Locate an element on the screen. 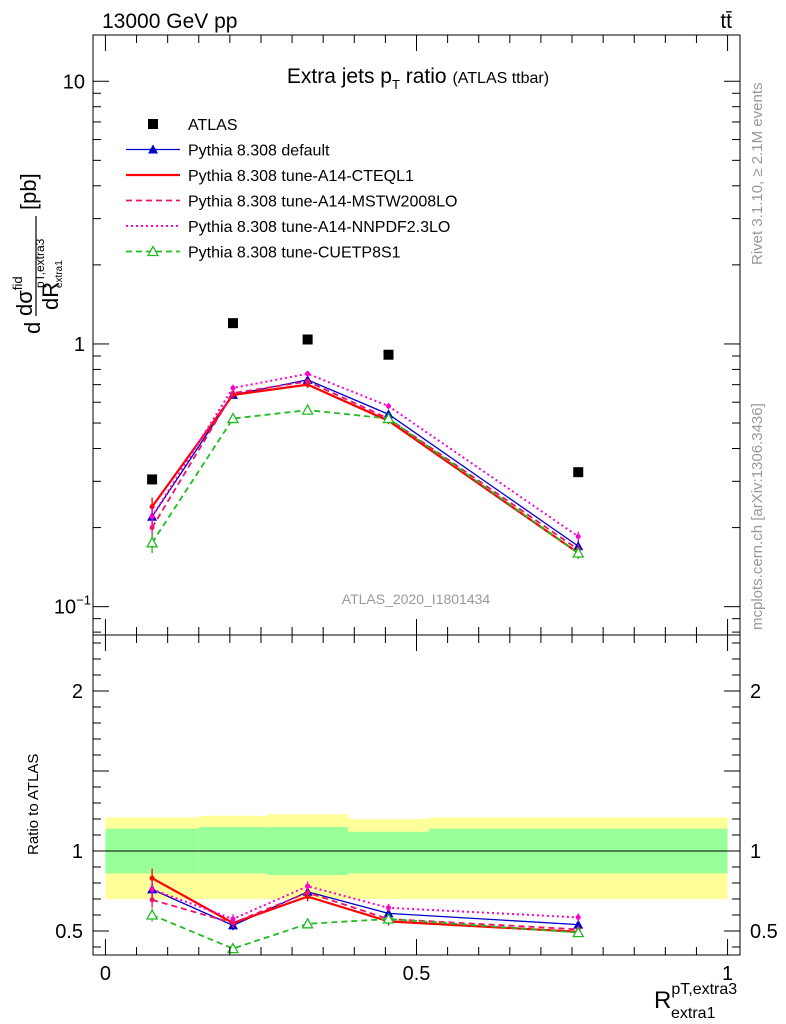 This screenshot has height=1024, width=786. main-y-axis-label: d dσfid dR pT,extra3 extra1 [pb] is located at coordinates (37, 253).